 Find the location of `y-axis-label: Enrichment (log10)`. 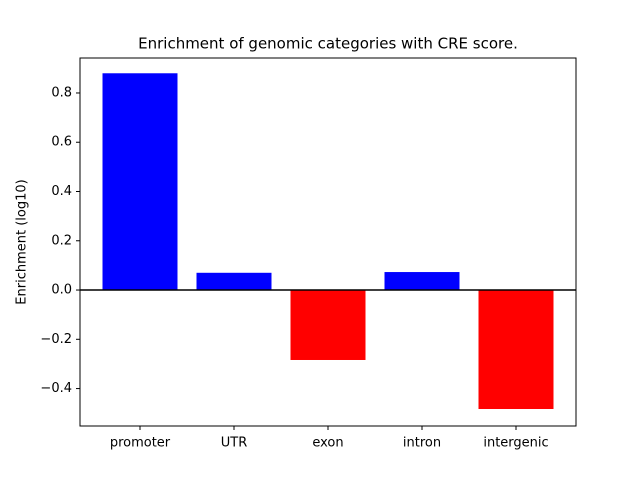

y-axis-label: Enrichment (log10) is located at coordinates (22, 241).